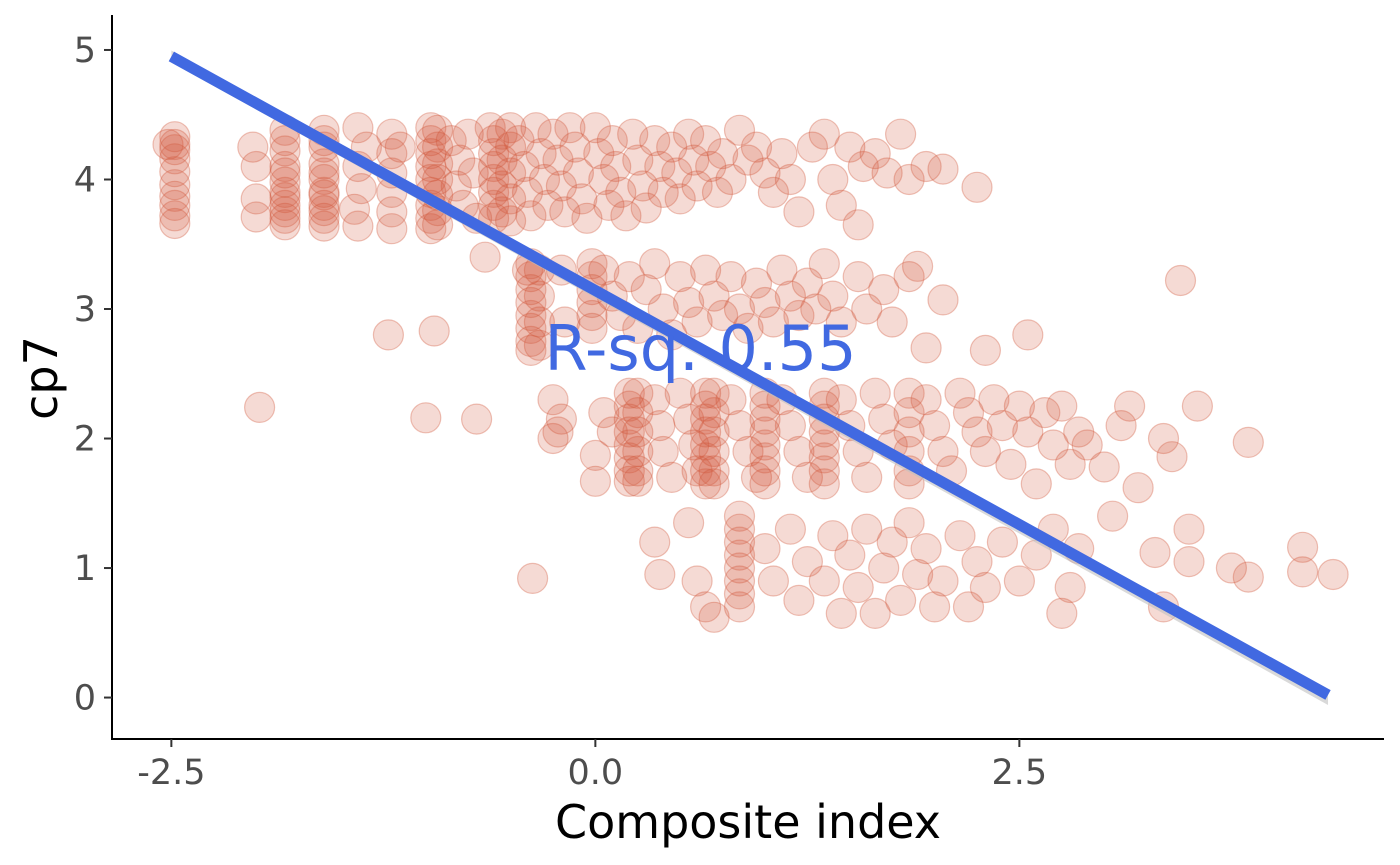  I want to click on x-tick-label: -2.5, so click(171, 773).